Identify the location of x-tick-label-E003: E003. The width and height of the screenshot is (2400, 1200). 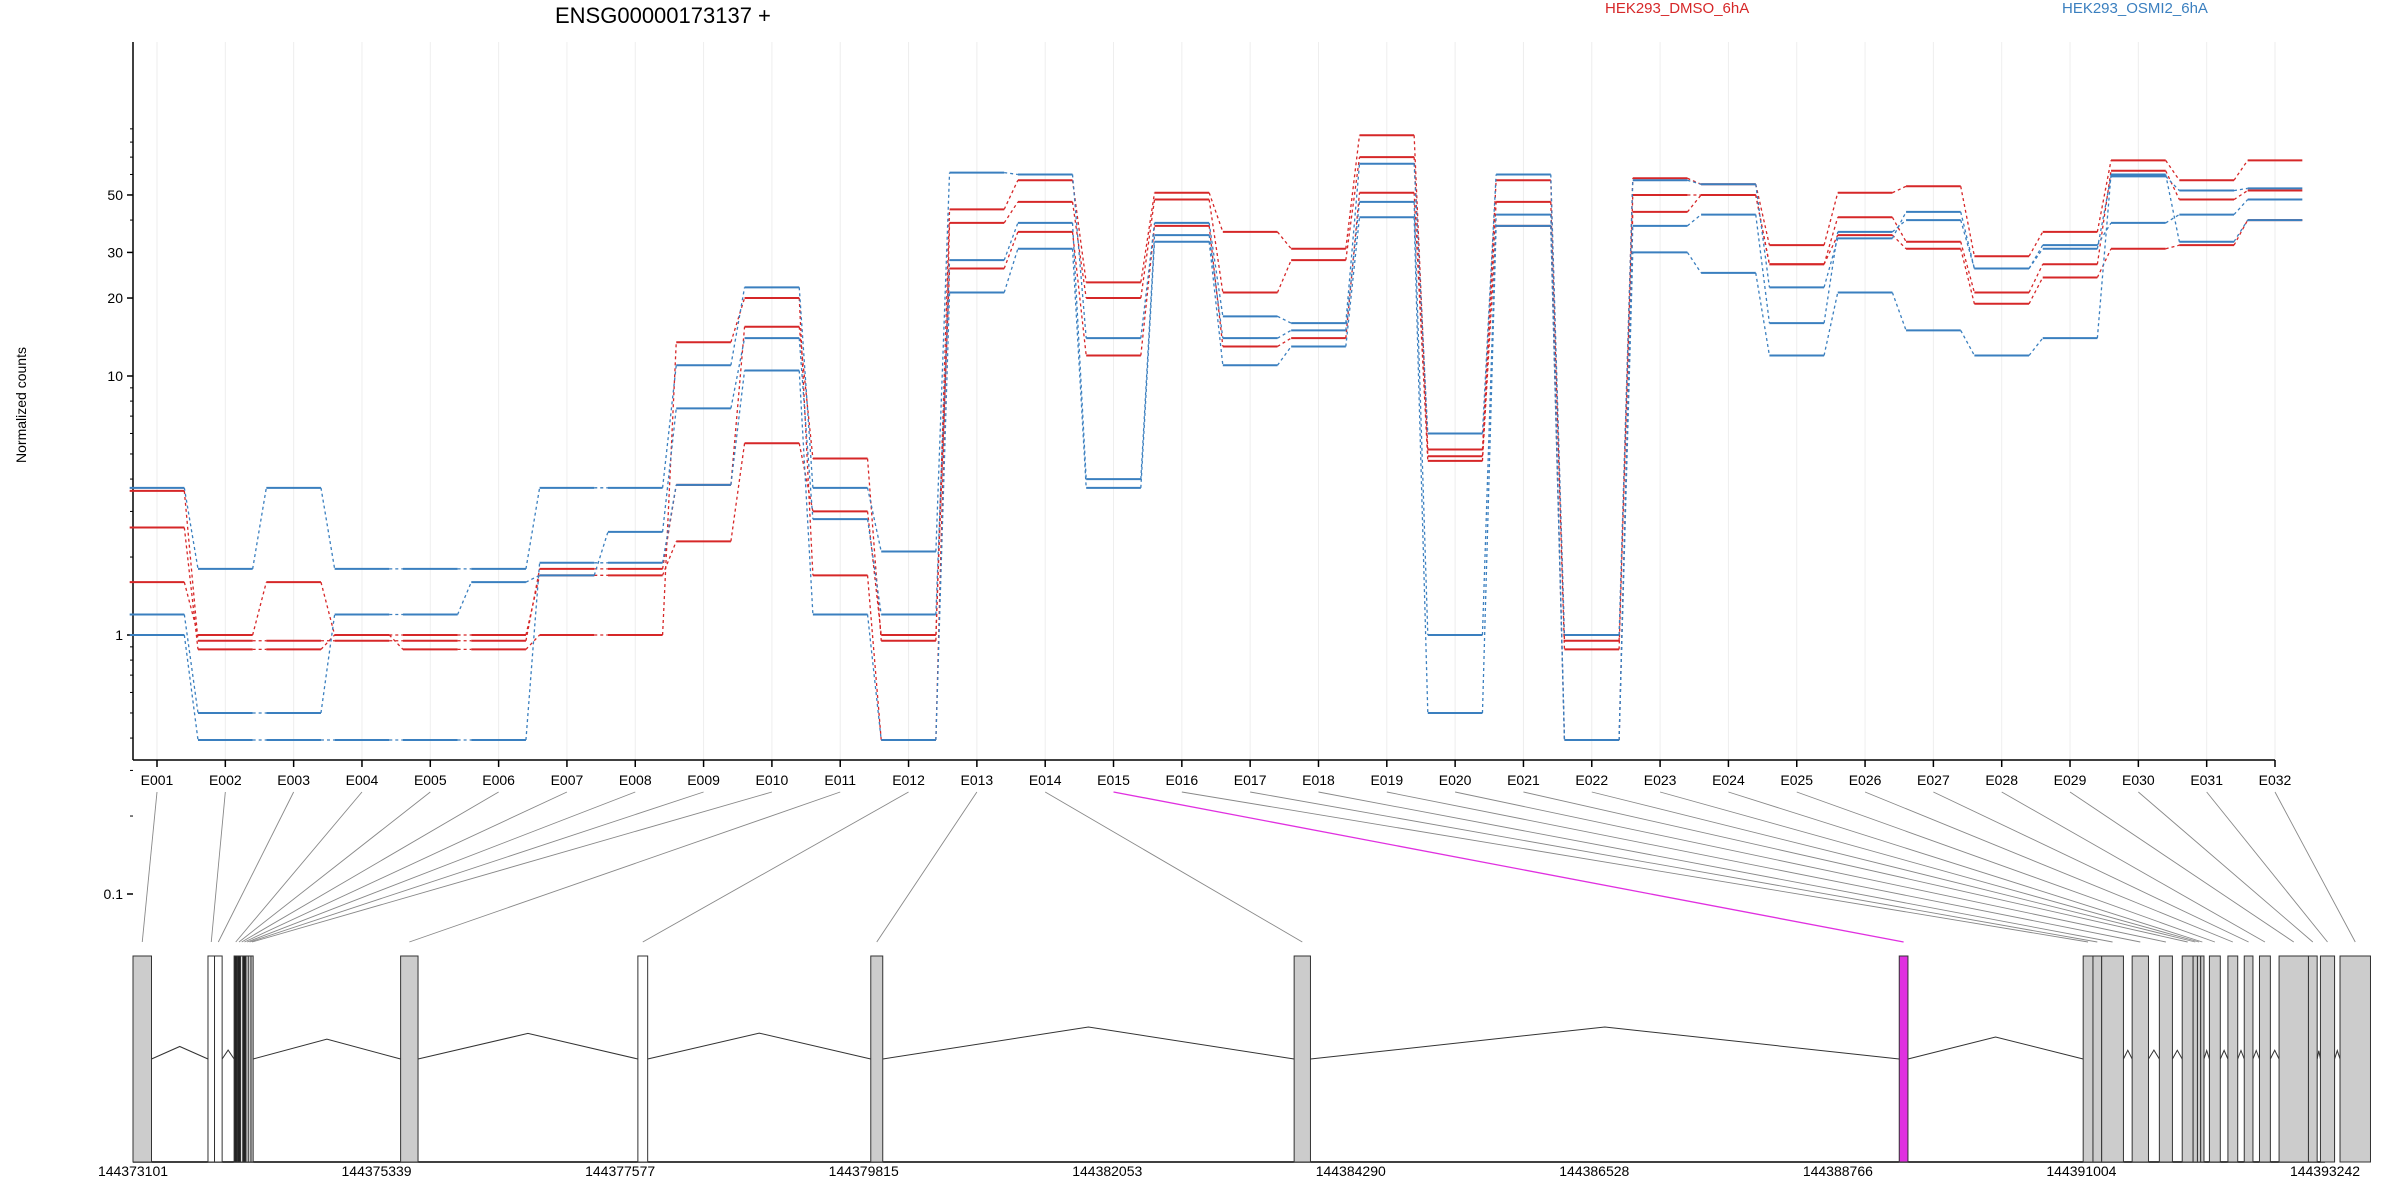
(293, 780).